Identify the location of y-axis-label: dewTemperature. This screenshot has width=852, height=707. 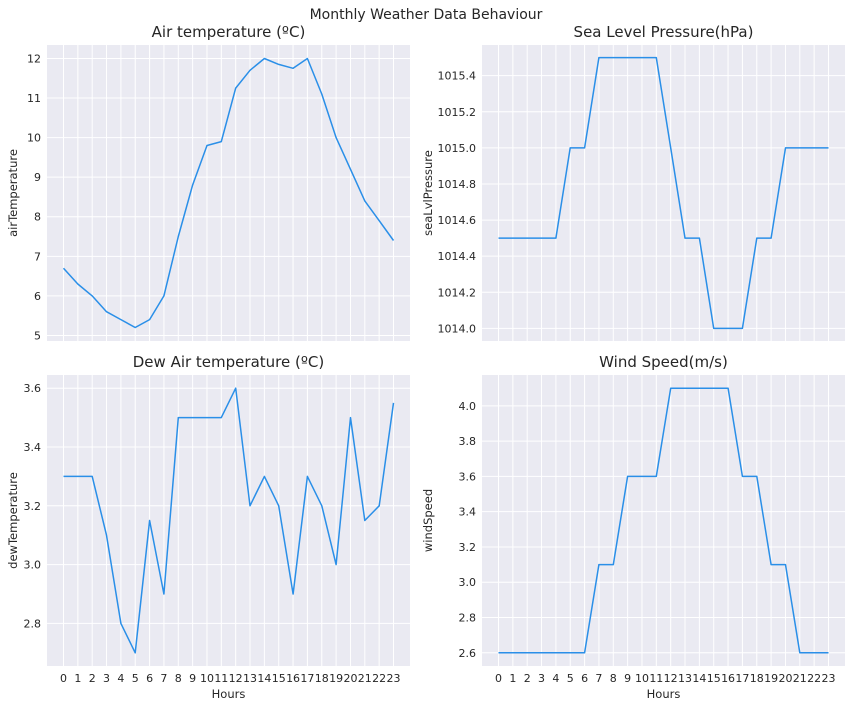
(13, 520).